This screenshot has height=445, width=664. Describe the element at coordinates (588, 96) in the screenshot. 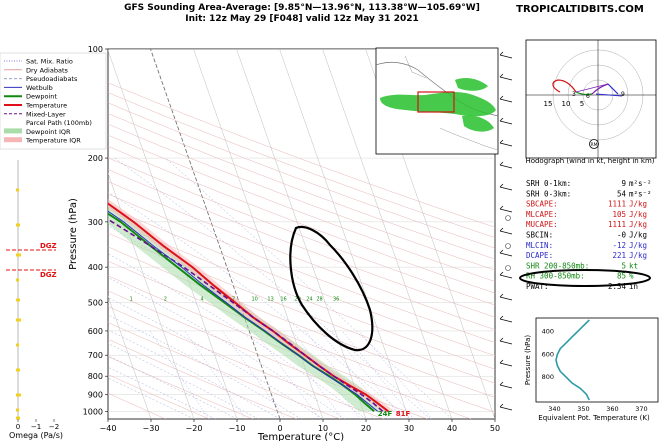

I see `hodograph-height-label: 6` at that location.